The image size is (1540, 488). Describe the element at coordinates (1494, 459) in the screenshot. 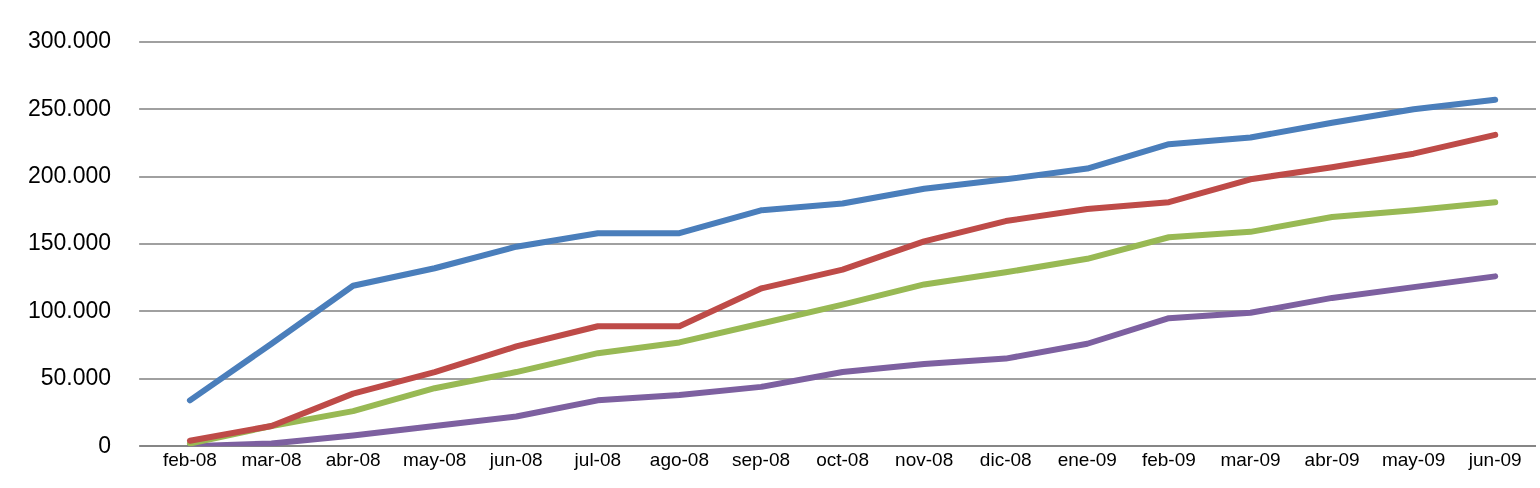

I see `x-tick-label: jun-09` at that location.